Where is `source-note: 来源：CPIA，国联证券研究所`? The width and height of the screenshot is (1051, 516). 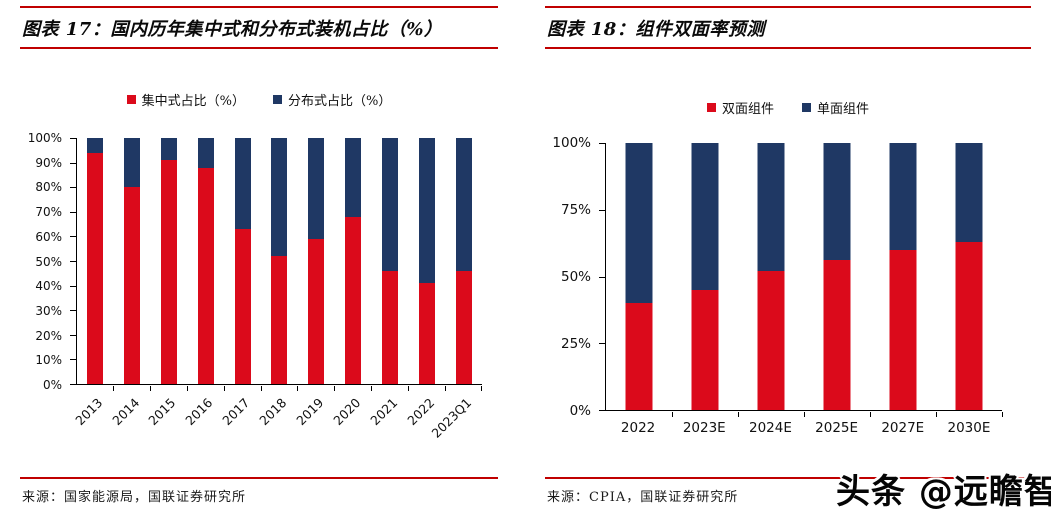 source-note: 来源：CPIA，国联证券研究所 is located at coordinates (643, 497).